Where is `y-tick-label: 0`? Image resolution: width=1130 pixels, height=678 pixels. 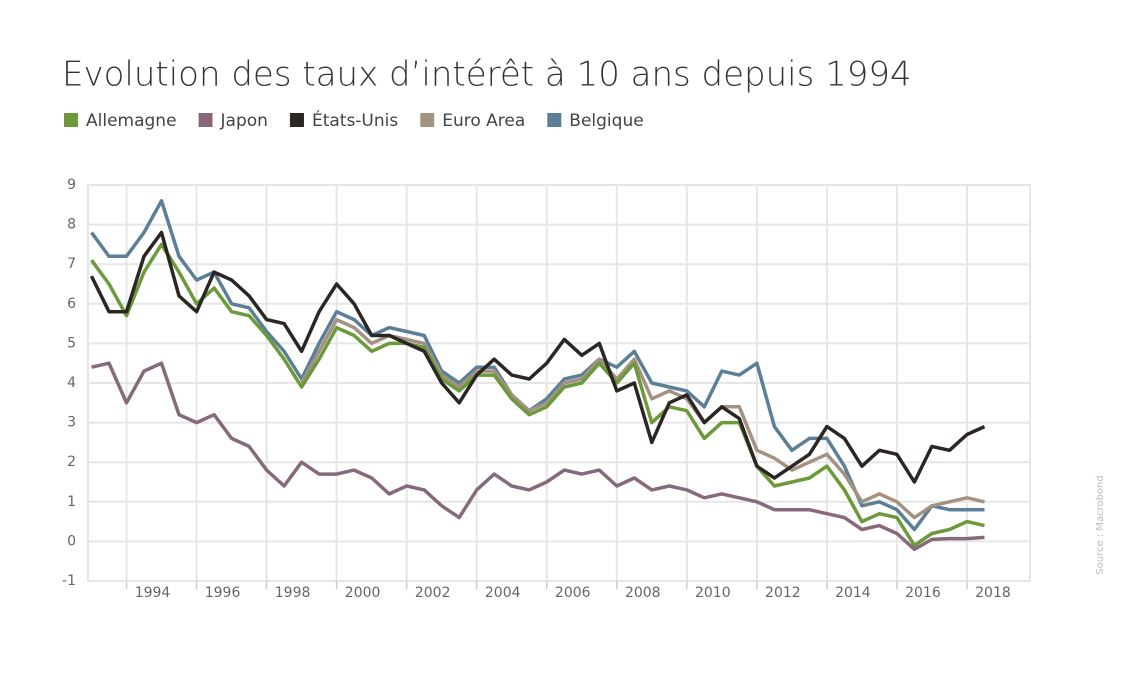
y-tick-label: 0 is located at coordinates (71, 541).